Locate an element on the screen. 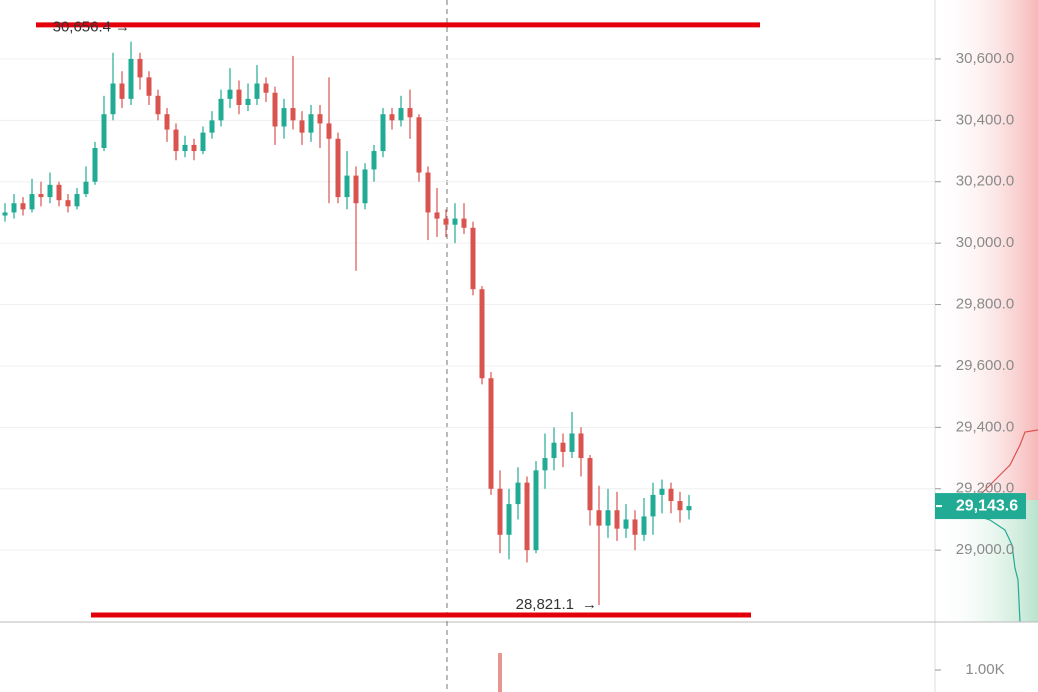 This screenshot has width=1038, height=692. volume-tick-label: 1.00K is located at coordinates (984, 669).